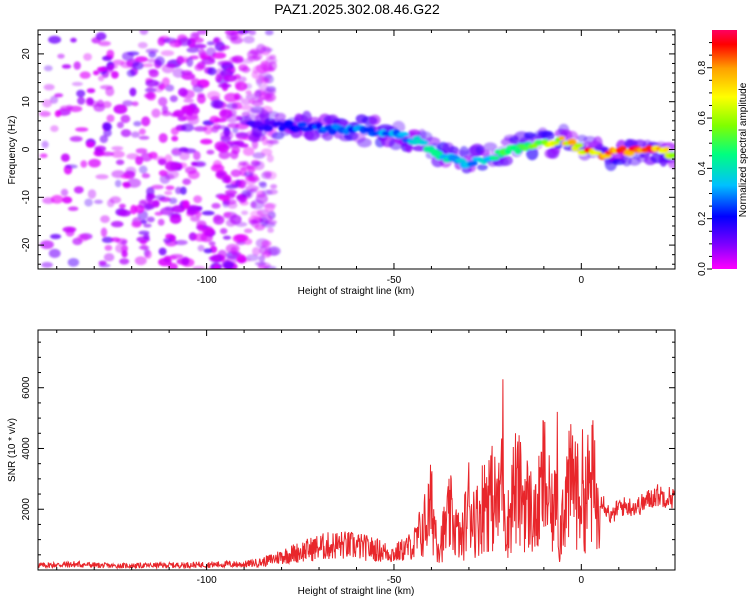 The width and height of the screenshot is (750, 600). What do you see at coordinates (702, 118) in the screenshot?
I see `colorbar-tick-label: 0.6` at bounding box center [702, 118].